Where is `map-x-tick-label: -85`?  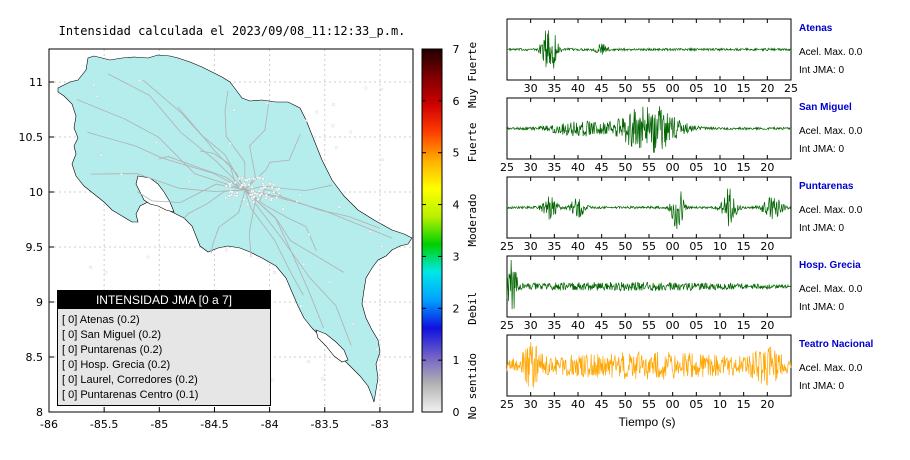 map-x-tick-label: -85 is located at coordinates (159, 424).